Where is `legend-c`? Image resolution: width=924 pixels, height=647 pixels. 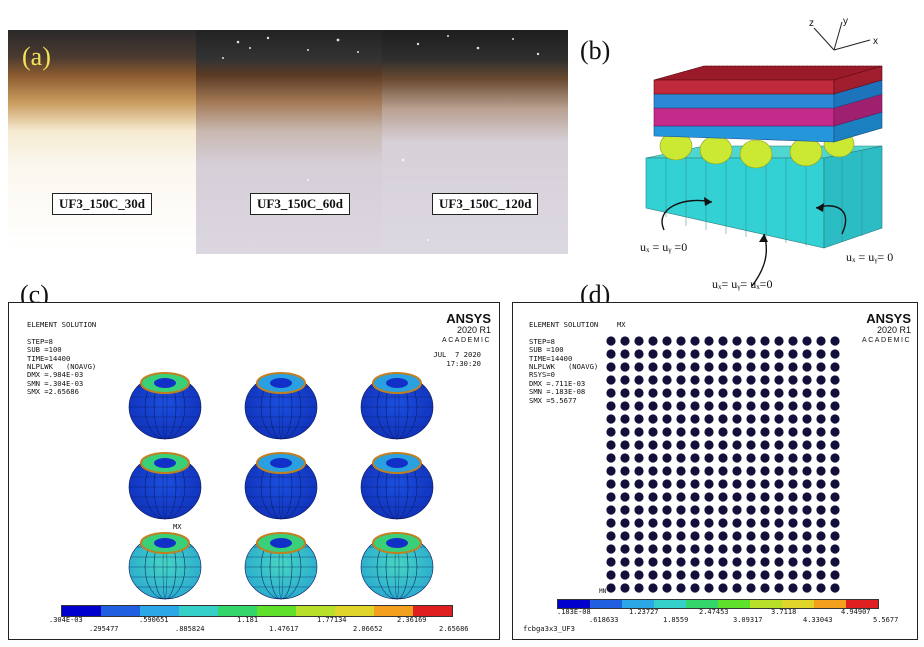
legend-c is located at coordinates (257, 611).